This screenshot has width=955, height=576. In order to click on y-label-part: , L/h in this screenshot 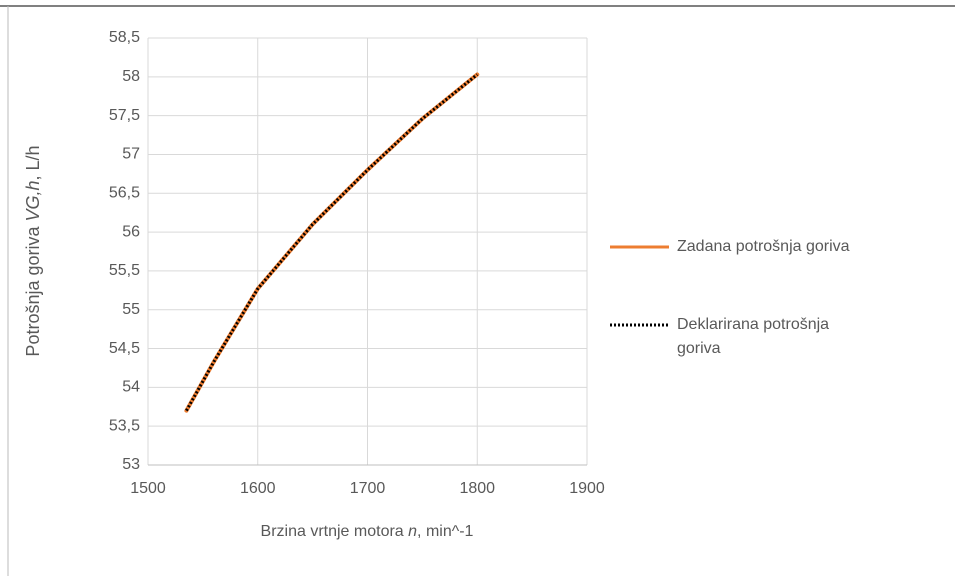, I will do `click(33, 162)`.